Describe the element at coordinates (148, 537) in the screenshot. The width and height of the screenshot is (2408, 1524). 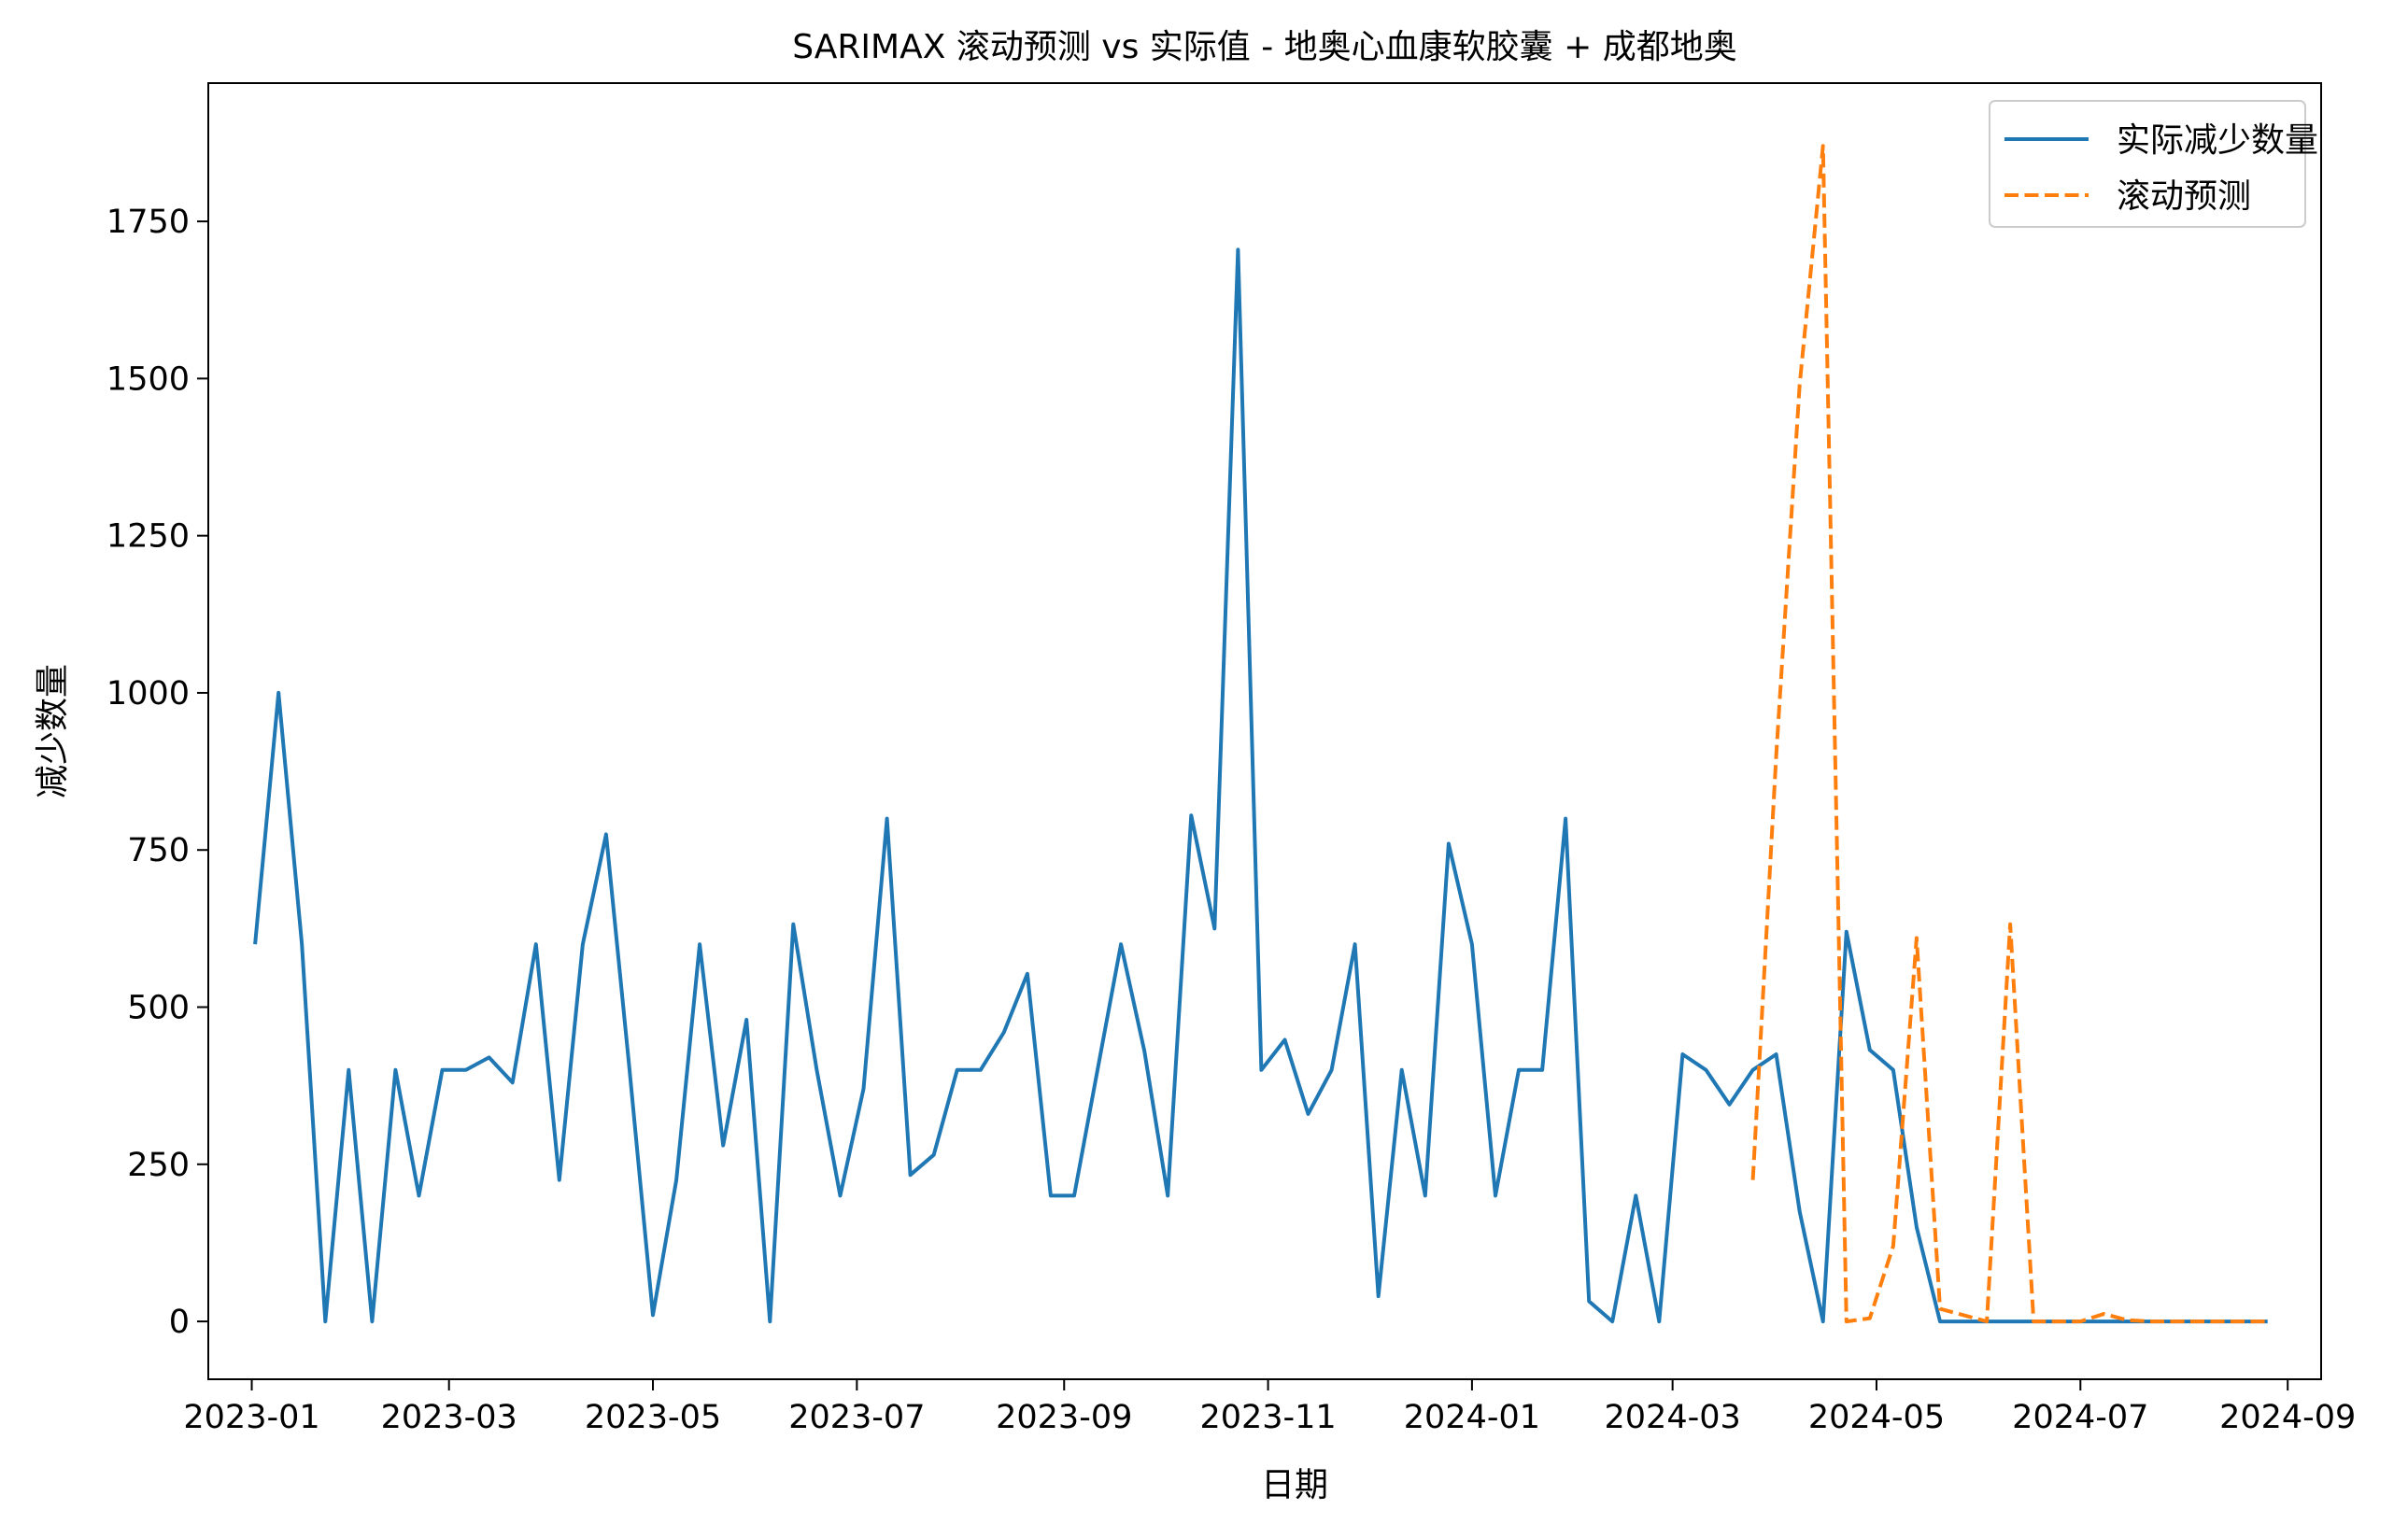
I see `y-tick-label: 1250` at that location.